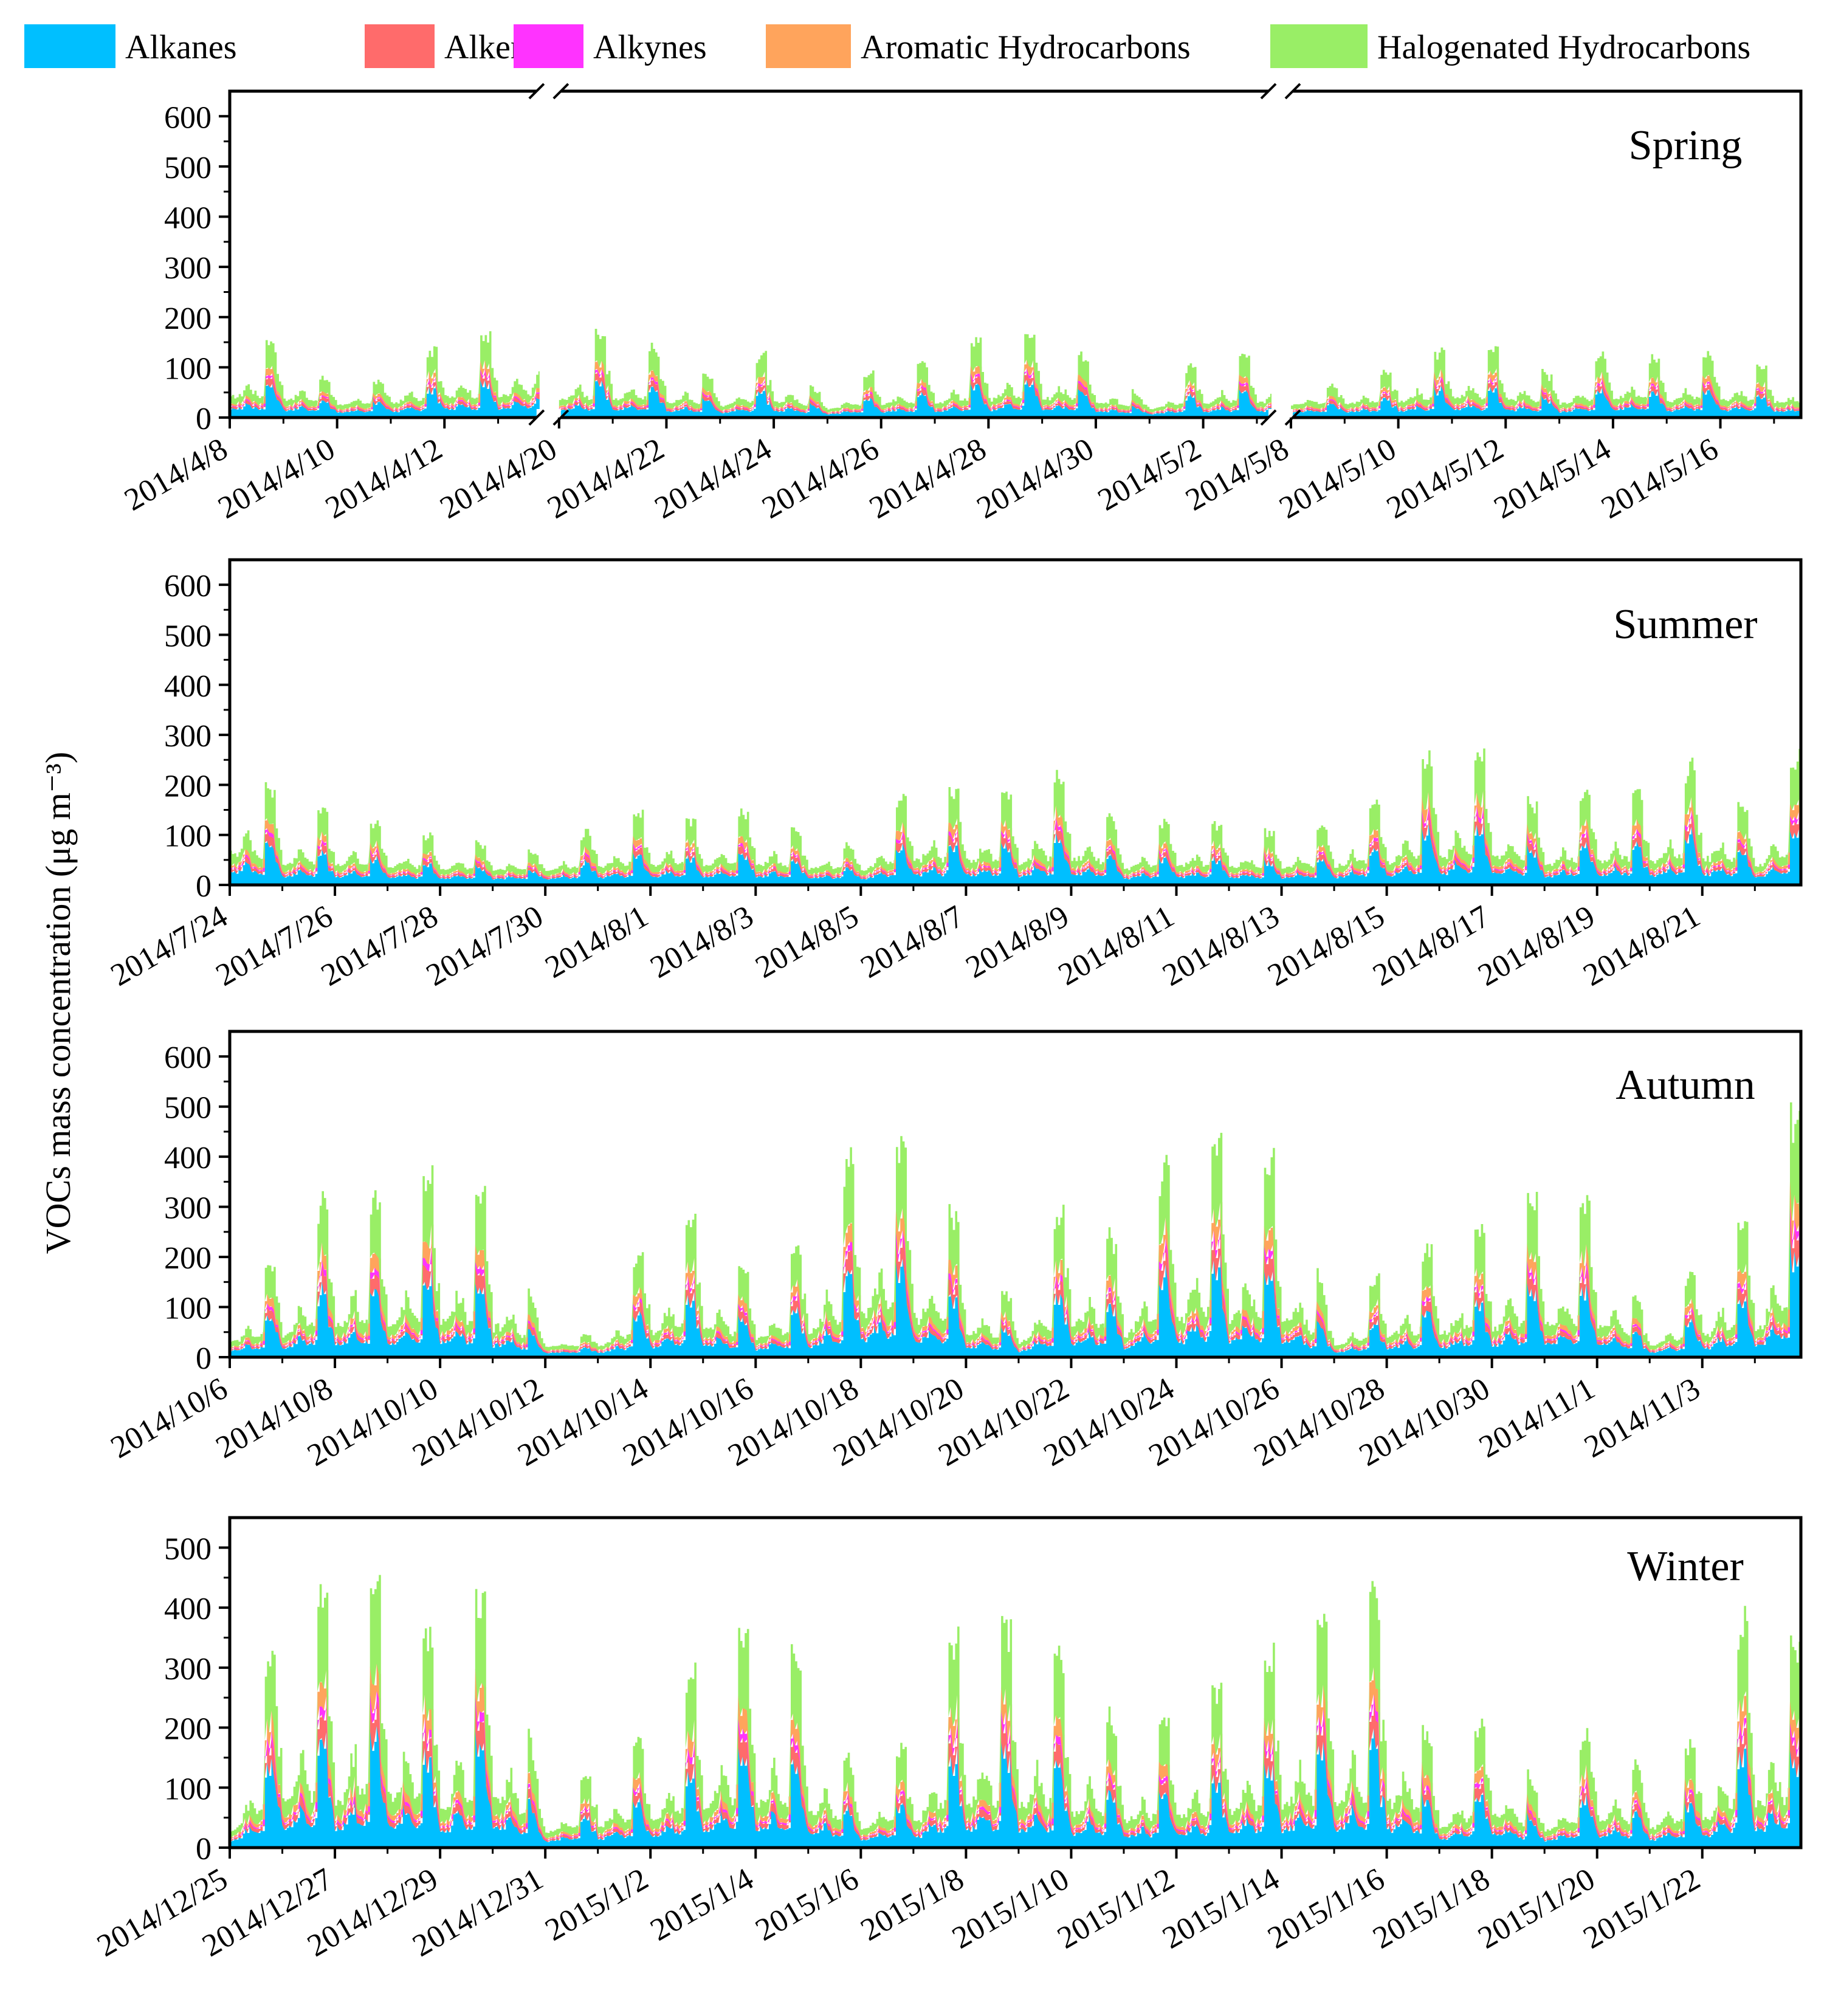 The height and width of the screenshot is (2016, 1841). Describe the element at coordinates (713, 479) in the screenshot. I see `x-tick-label-2014-4-24: 2014/4/24` at that location.